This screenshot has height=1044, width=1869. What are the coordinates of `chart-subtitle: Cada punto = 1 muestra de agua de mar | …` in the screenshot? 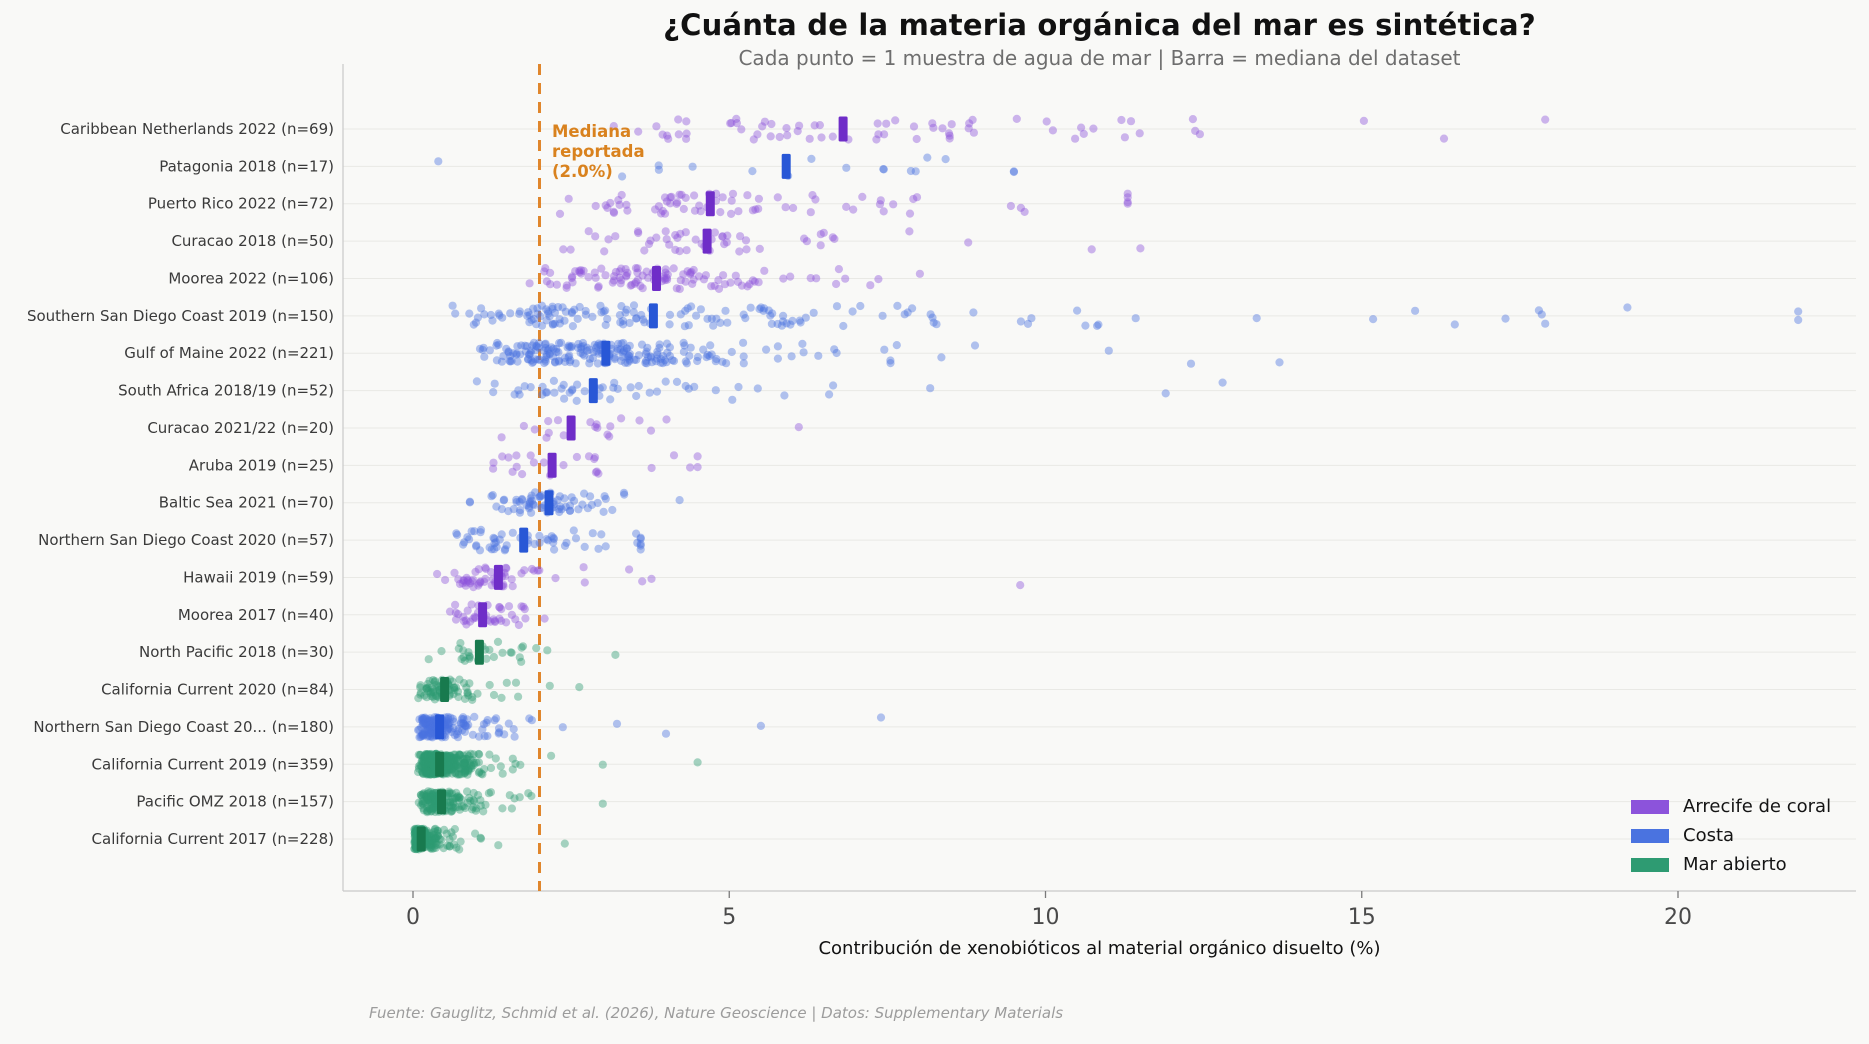 It's located at (1099, 58).